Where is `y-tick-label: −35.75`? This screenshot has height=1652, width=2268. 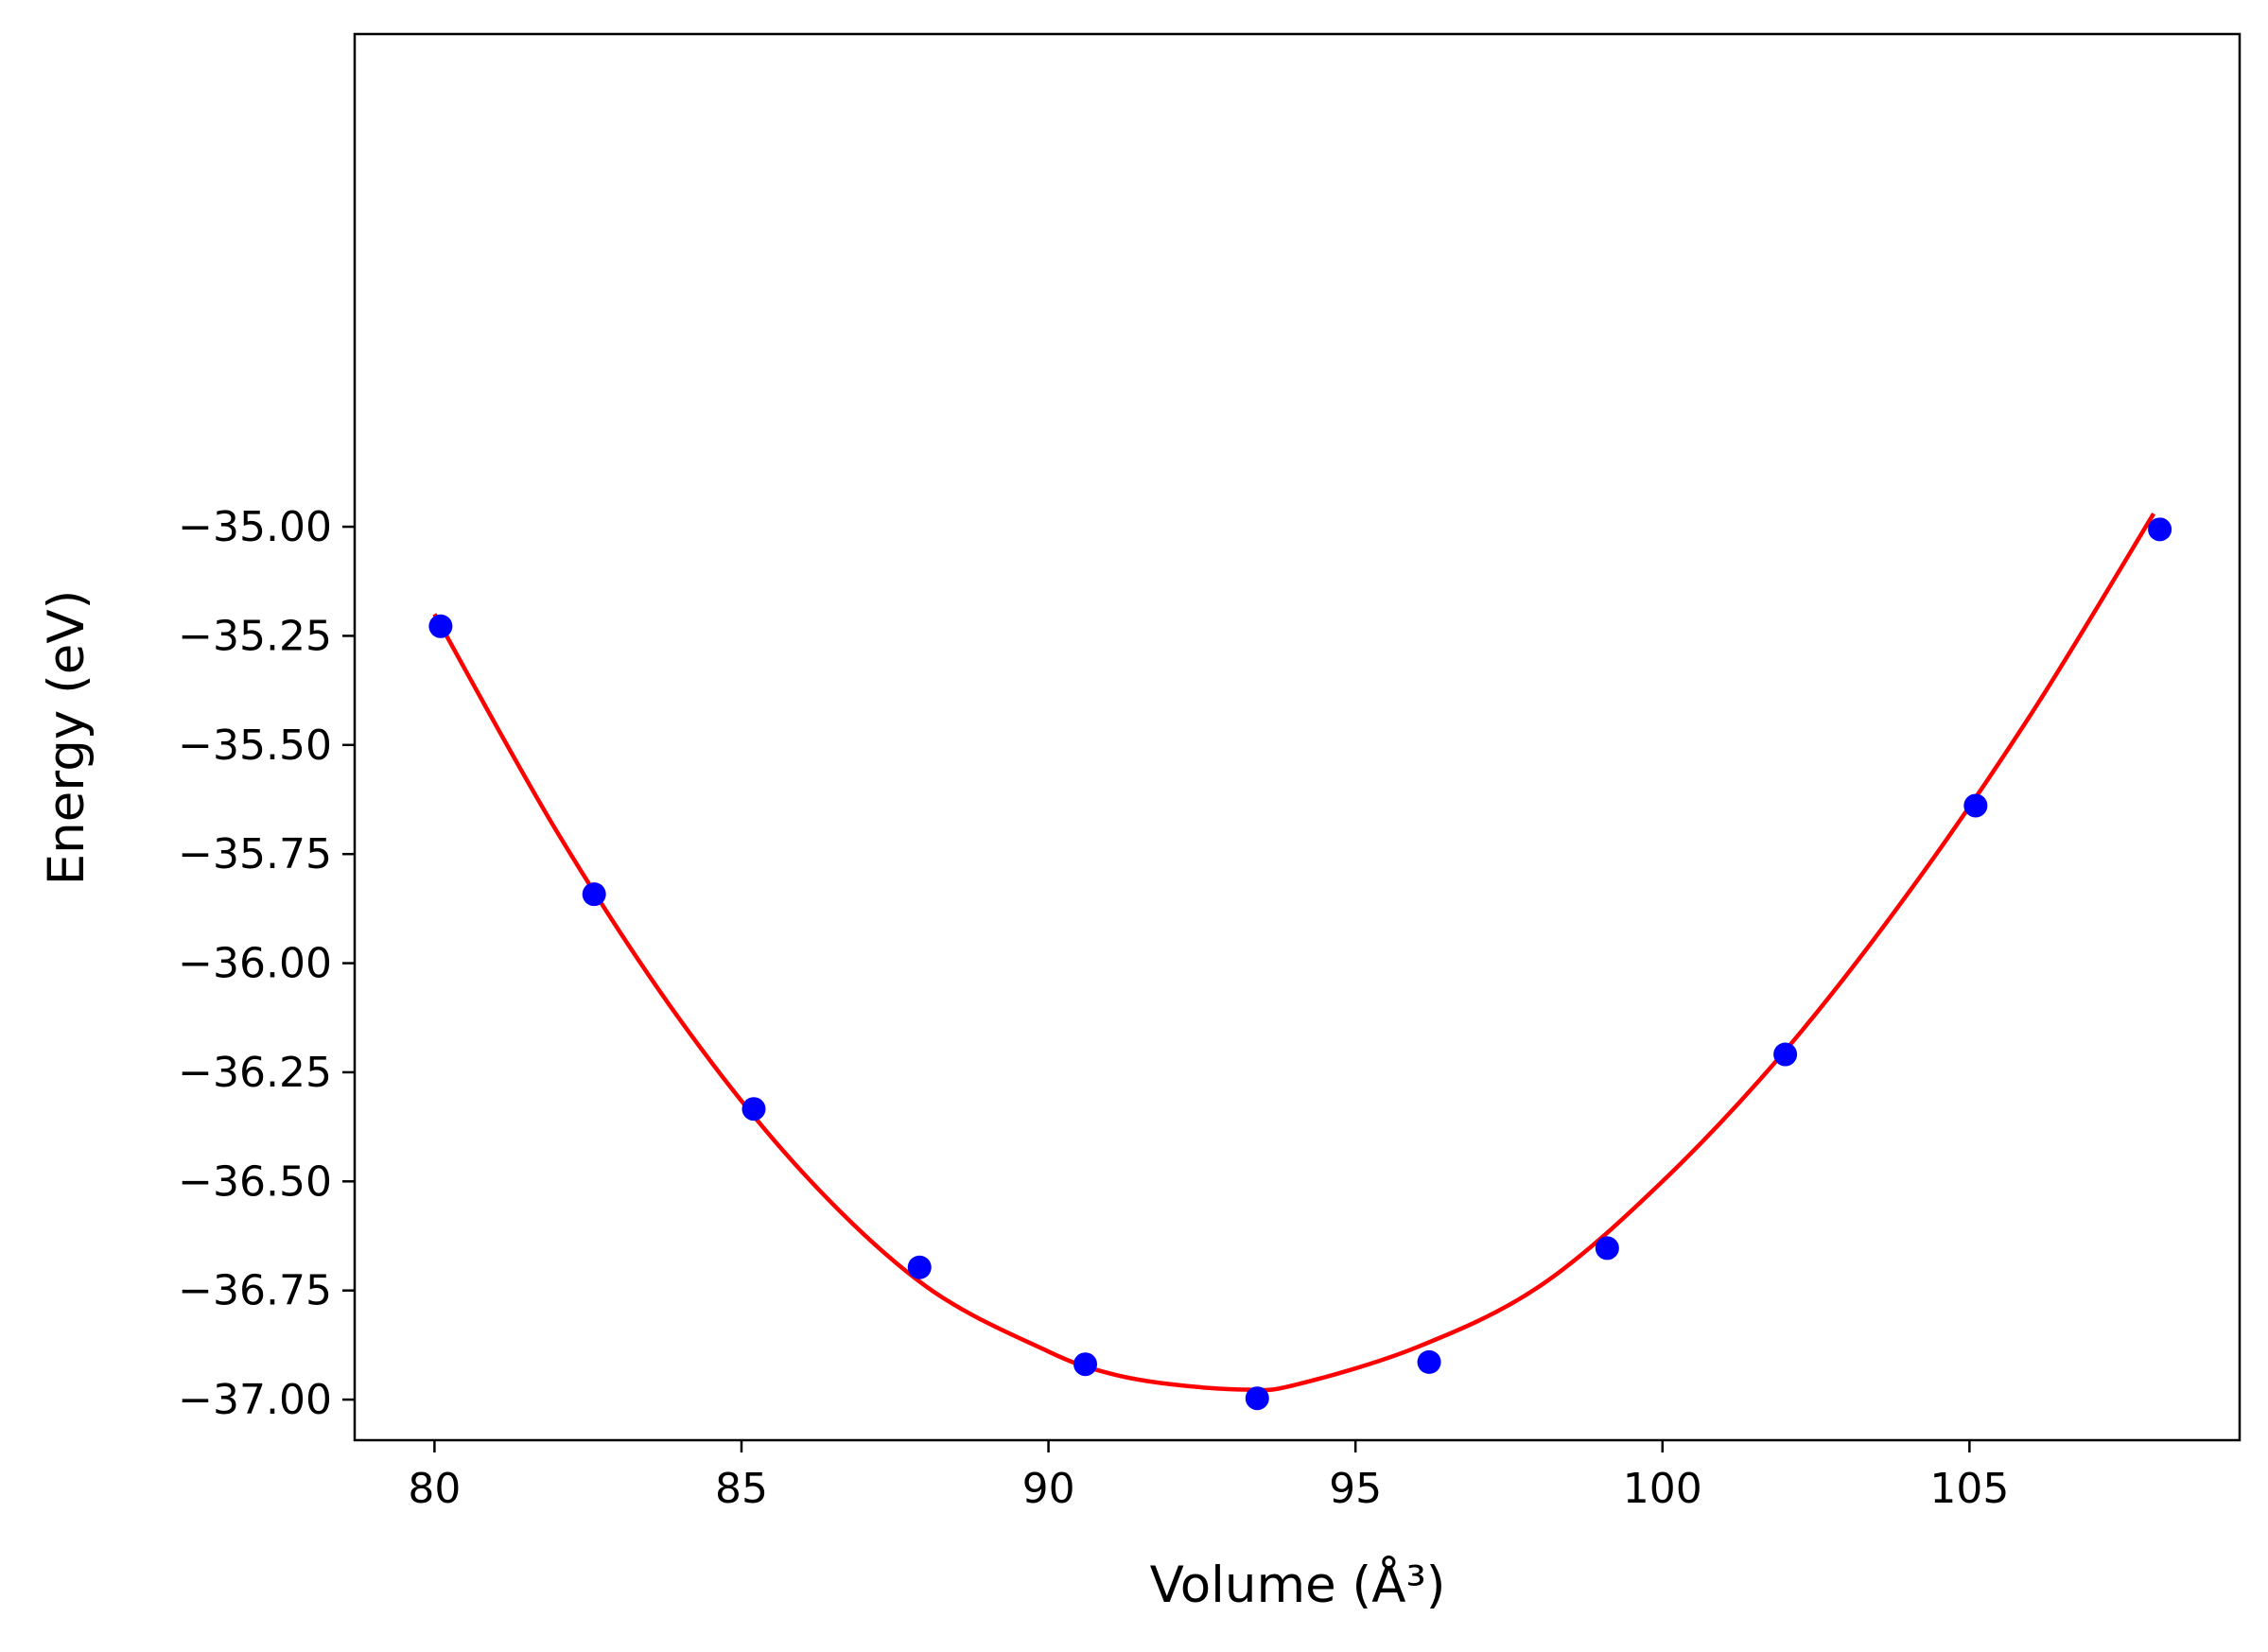
y-tick-label: −35.75 is located at coordinates (255, 854).